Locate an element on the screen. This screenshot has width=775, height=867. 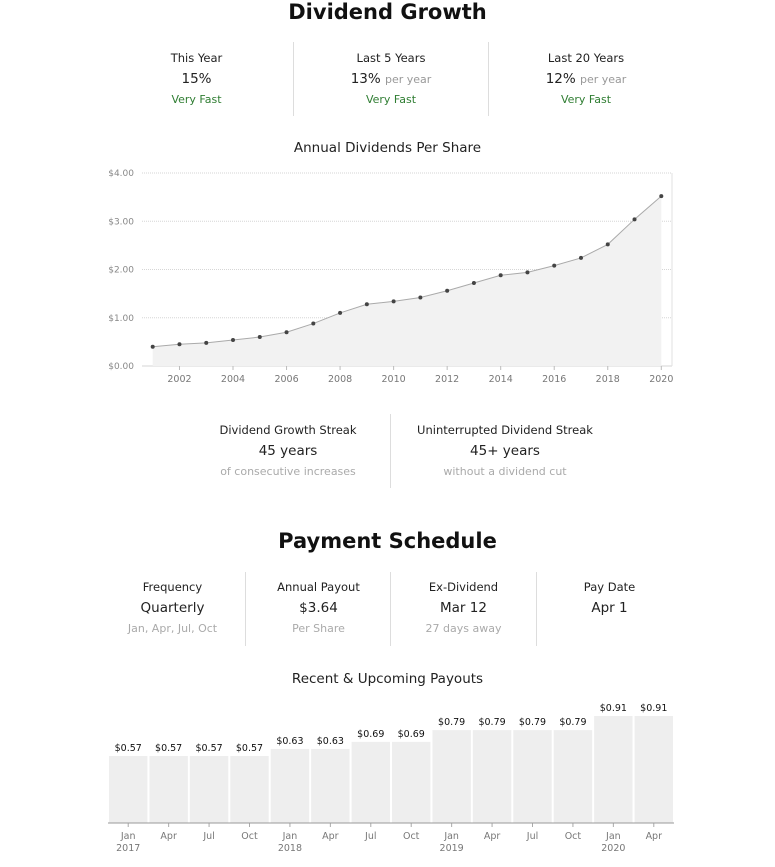
streak-sub: without a dividend cut is located at coordinates (505, 471).